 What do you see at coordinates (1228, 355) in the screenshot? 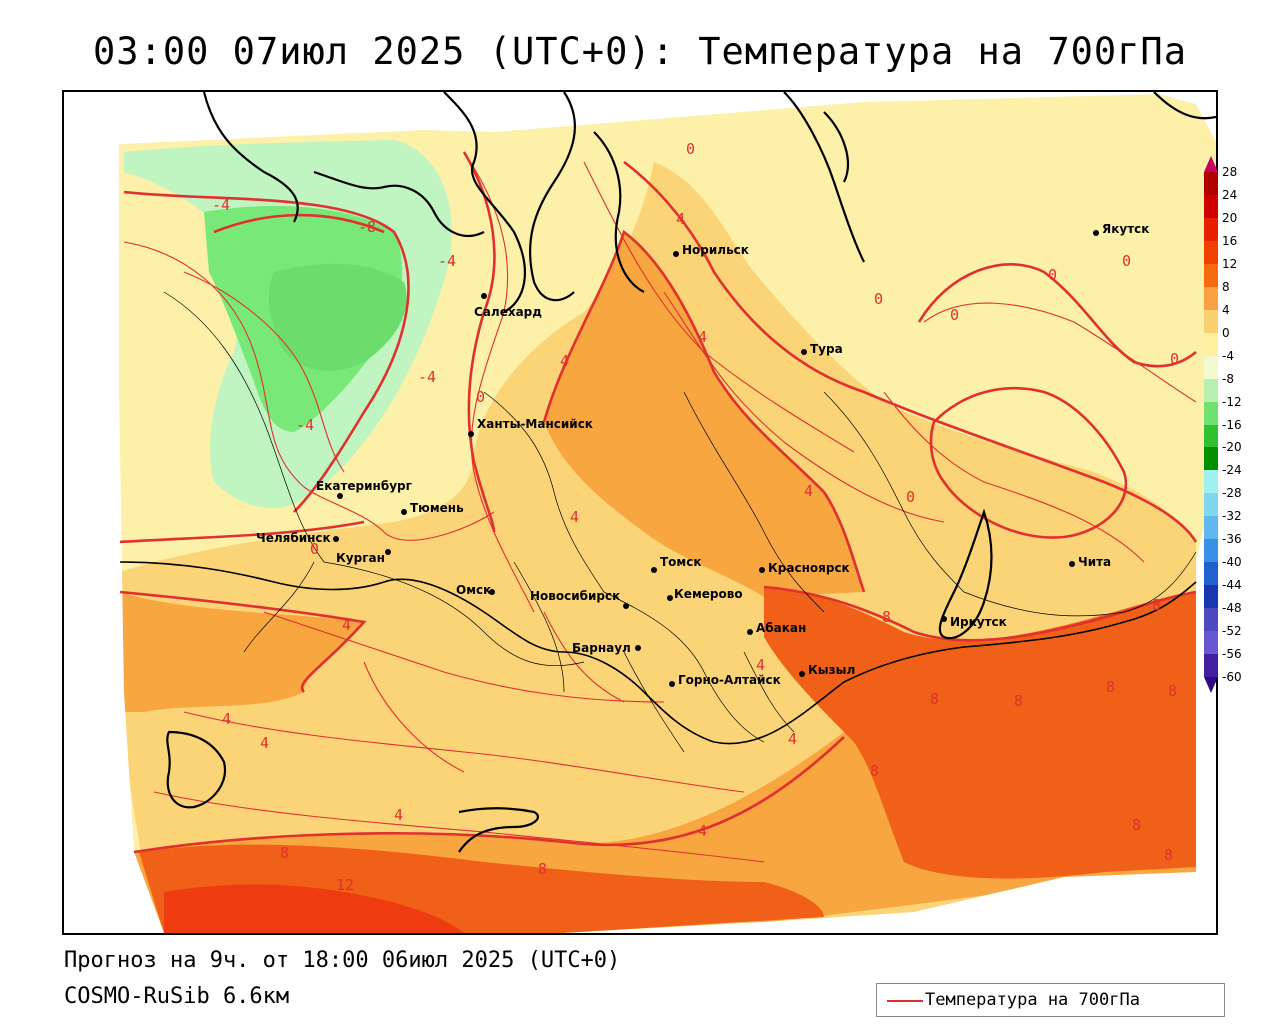
I see `scale-tick-label: -4` at bounding box center [1228, 355].